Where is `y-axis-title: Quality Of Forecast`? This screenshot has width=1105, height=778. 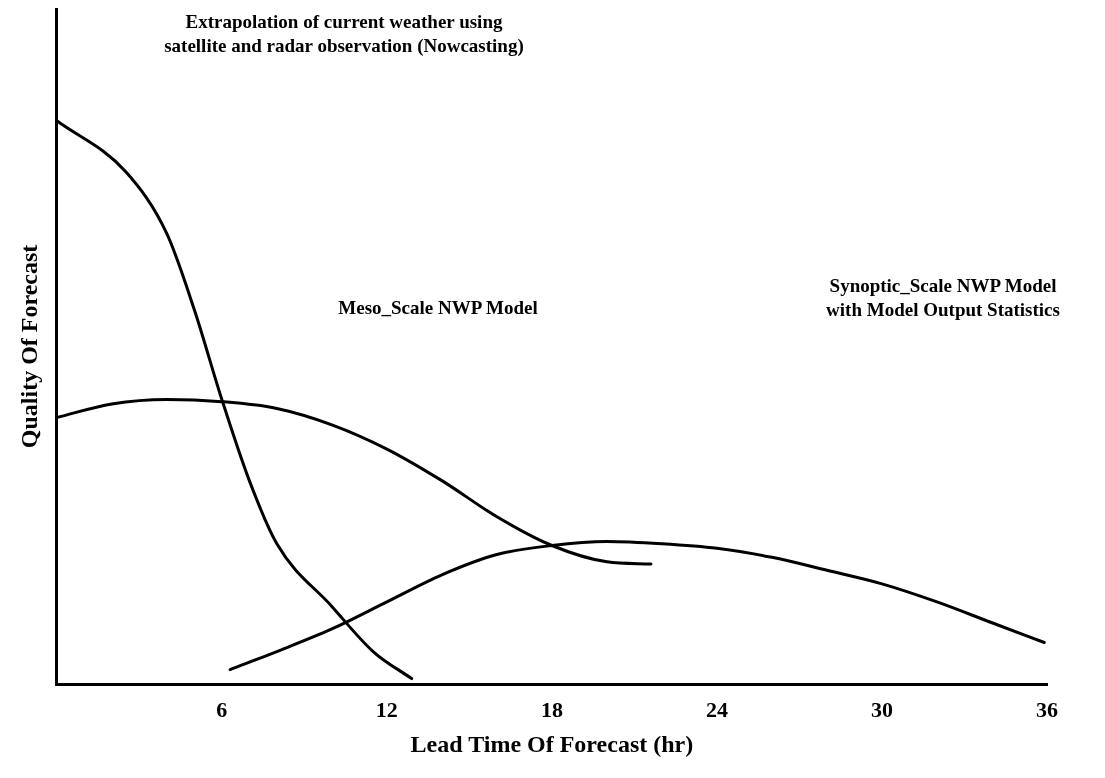
y-axis-title: Quality Of Forecast is located at coordinates (28, 346).